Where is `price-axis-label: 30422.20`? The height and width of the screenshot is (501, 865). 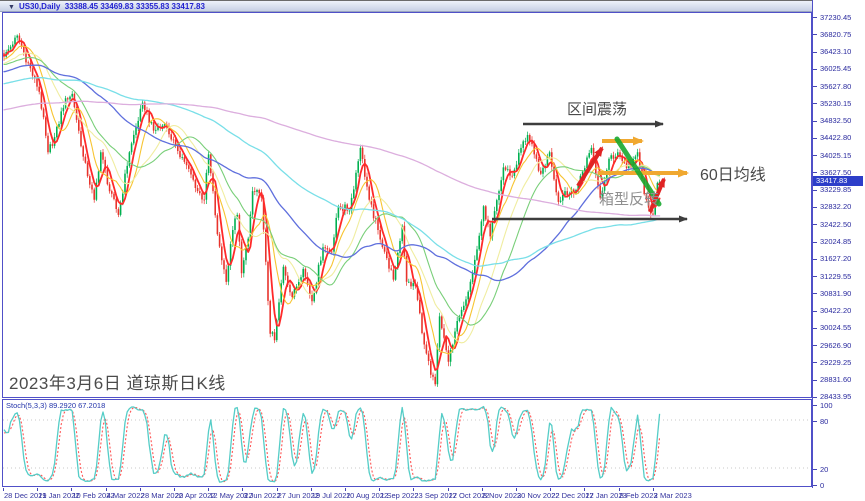
price-axis-label: 30422.20 is located at coordinates (836, 311).